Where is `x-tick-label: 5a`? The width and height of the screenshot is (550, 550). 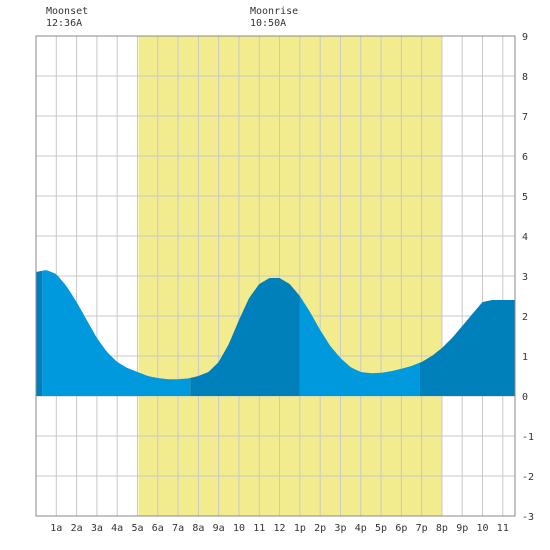 x-tick-label: 5a is located at coordinates (137, 528).